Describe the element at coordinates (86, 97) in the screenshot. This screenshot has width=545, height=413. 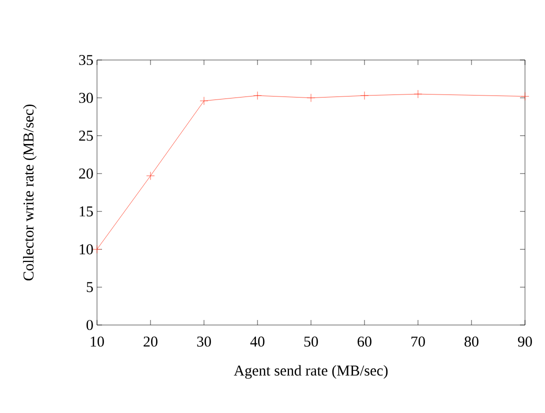
I see `y-tick-label: 30` at that location.